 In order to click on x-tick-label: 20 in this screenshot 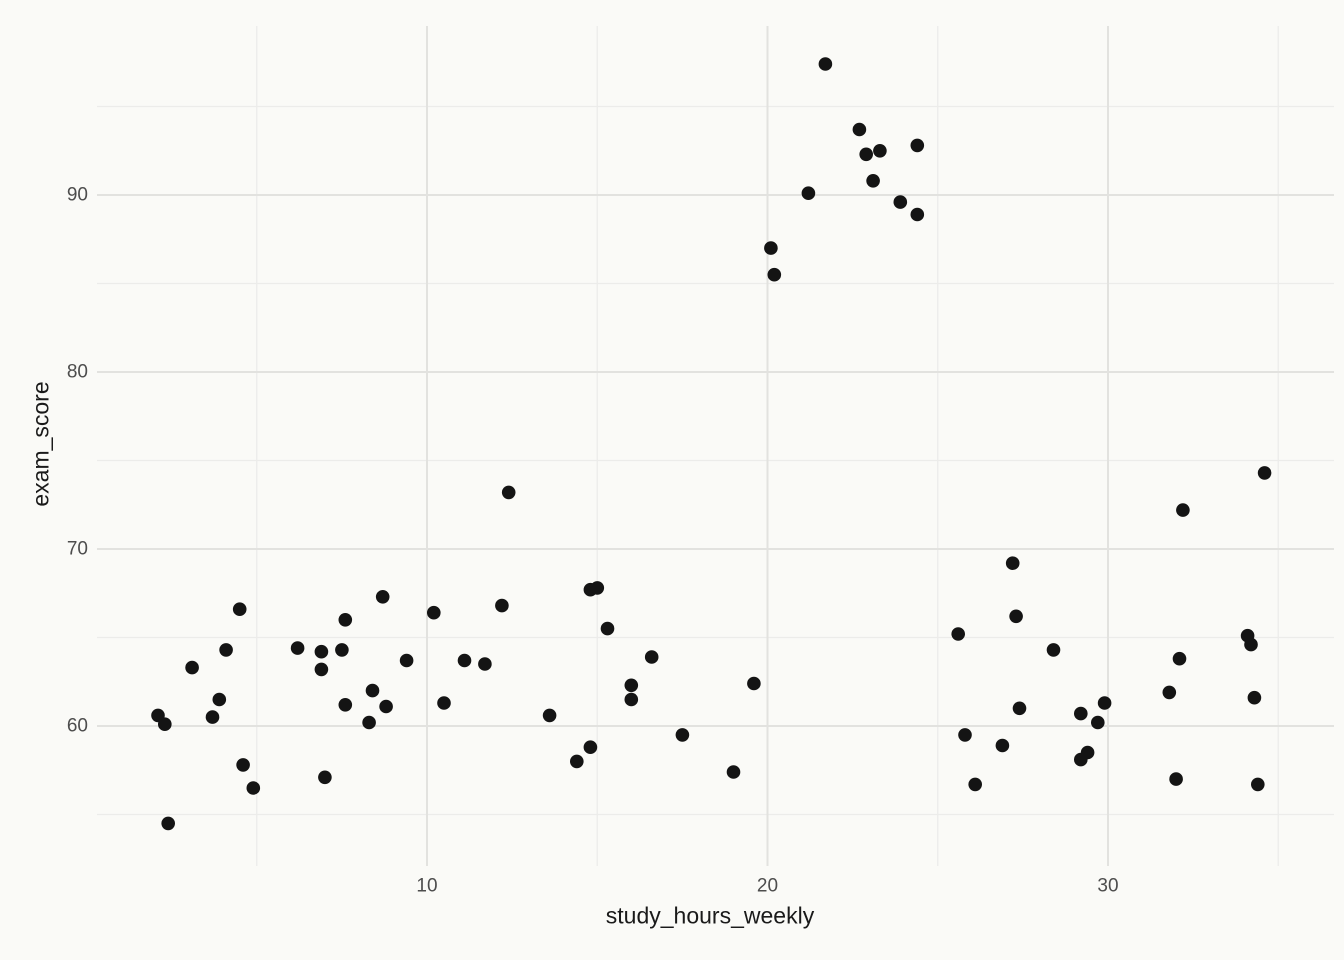, I will do `click(767, 886)`.